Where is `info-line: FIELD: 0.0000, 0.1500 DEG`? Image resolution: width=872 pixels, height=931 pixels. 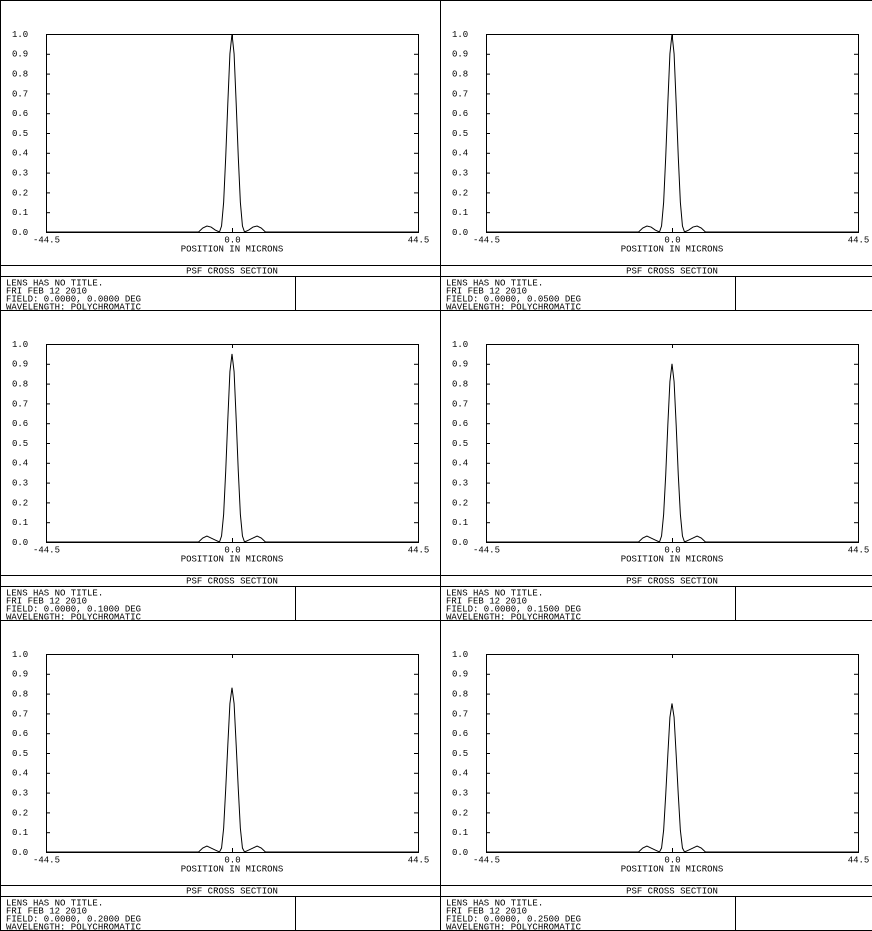 info-line: FIELD: 0.0000, 0.1500 DEG is located at coordinates (513, 609).